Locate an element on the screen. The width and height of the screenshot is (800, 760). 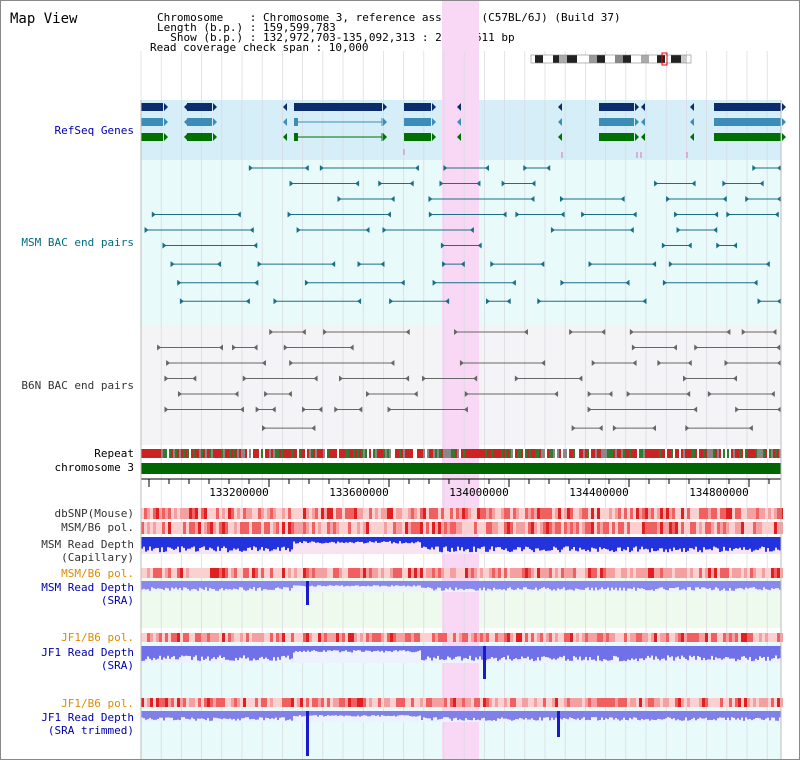
track-label-repeat: Repeat is located at coordinates (114, 453).